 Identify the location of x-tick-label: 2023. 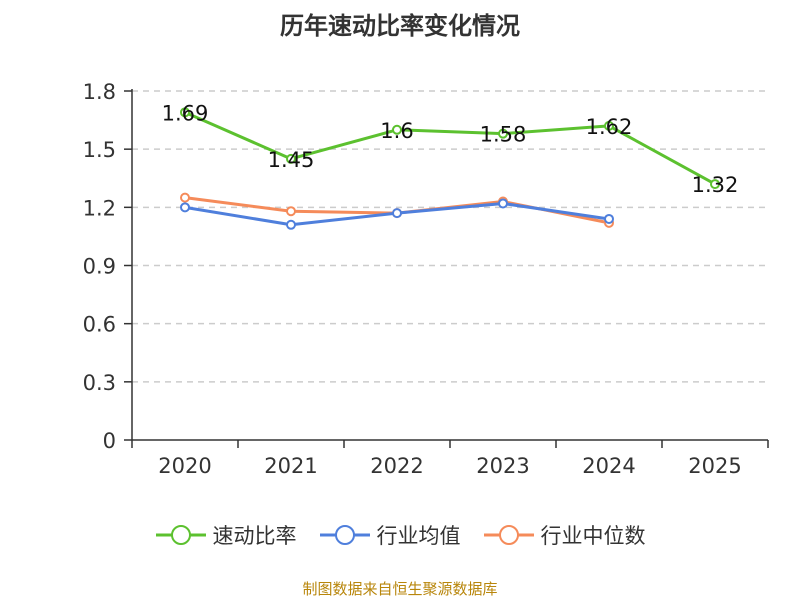
(502, 466).